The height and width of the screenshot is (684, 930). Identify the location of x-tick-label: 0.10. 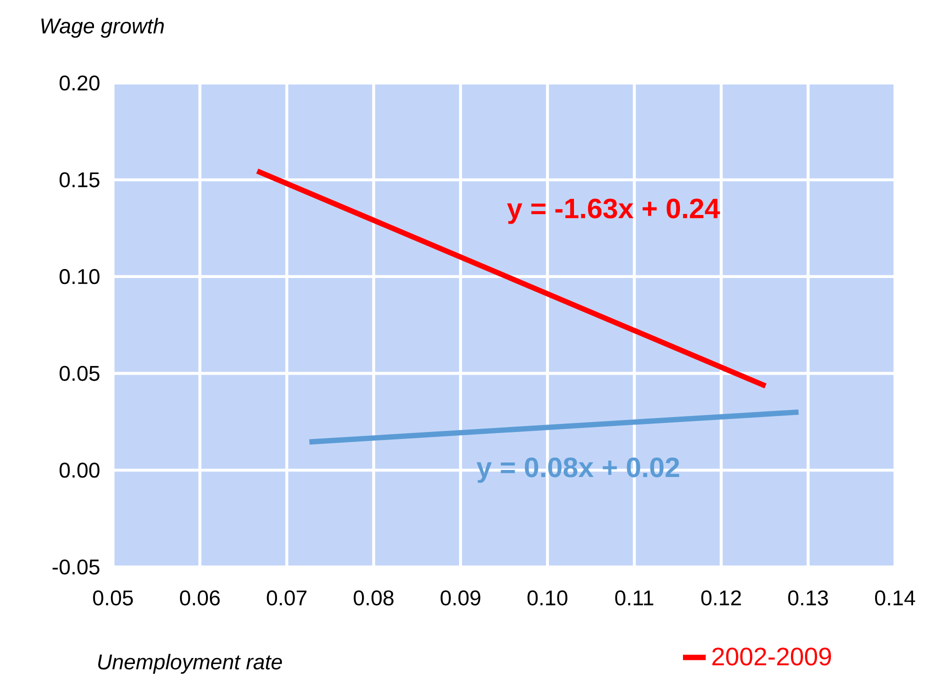
(548, 598).